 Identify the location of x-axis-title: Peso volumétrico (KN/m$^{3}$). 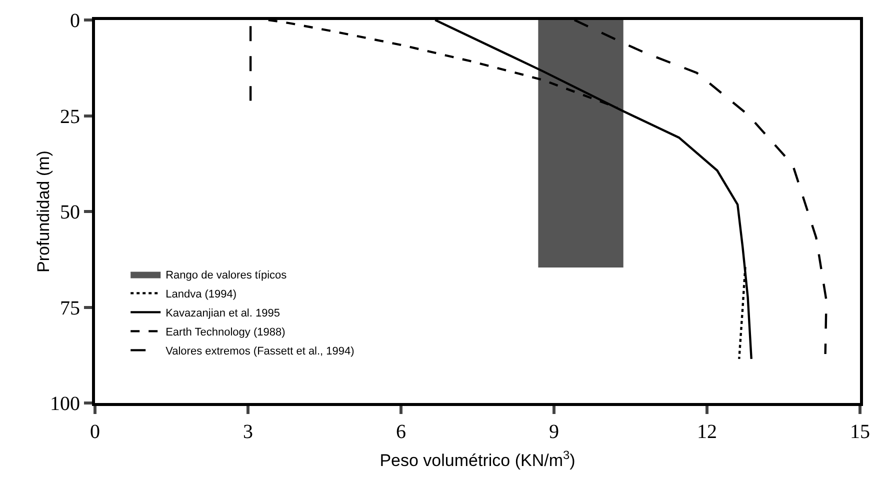
(478, 459).